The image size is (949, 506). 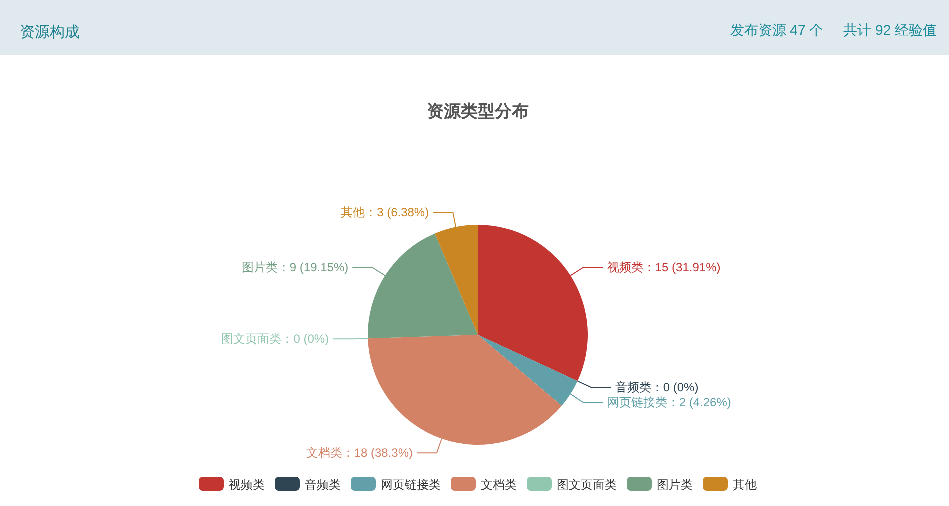 I want to click on legend-label: 网页链接类, so click(x=411, y=485).